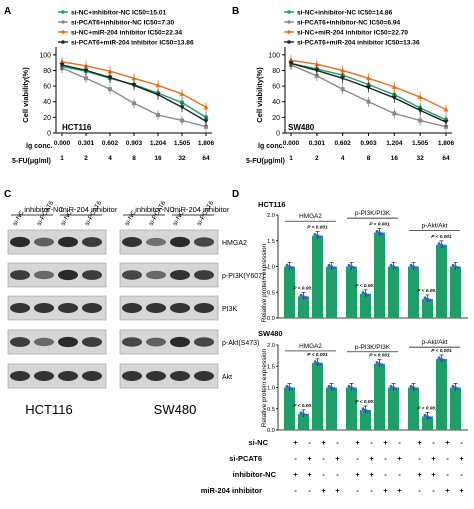  I want to click on lane-label: si-NC, so click(131, 218).